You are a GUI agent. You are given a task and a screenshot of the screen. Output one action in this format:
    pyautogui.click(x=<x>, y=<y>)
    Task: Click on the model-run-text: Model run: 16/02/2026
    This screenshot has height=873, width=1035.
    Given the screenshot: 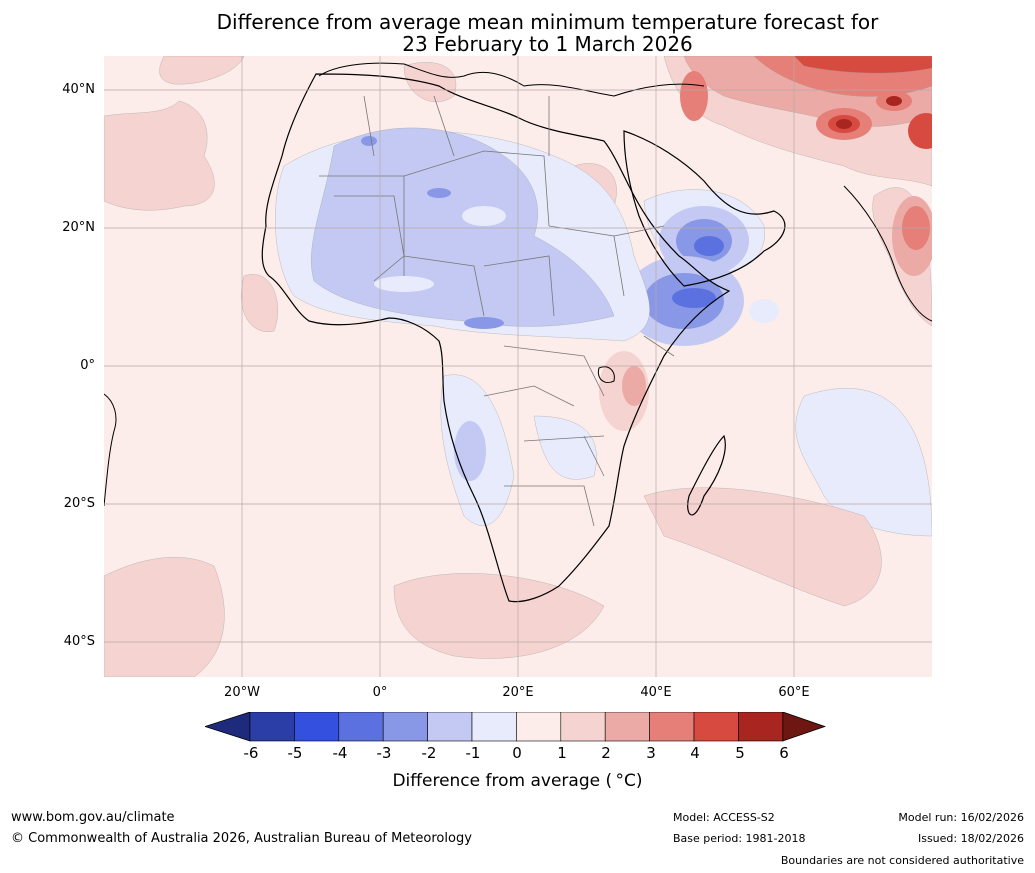 What is the action you would take?
    pyautogui.click(x=961, y=817)
    